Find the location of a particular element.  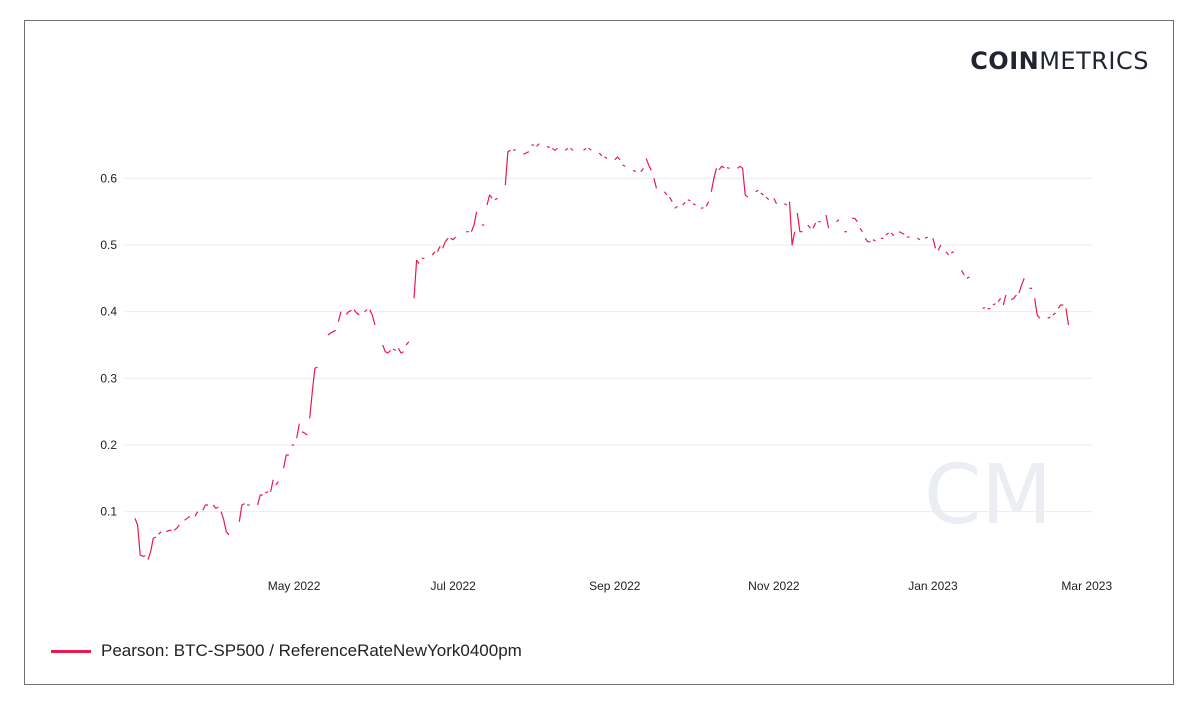

y-tick-label: 0.6 is located at coordinates (108, 178).